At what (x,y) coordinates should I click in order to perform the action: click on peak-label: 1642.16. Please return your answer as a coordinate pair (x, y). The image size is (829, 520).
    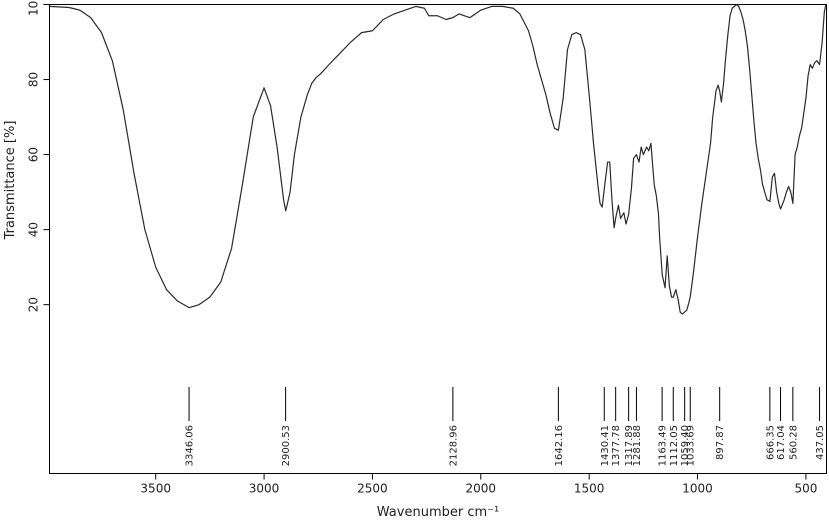
    Looking at the image, I should click on (559, 445).